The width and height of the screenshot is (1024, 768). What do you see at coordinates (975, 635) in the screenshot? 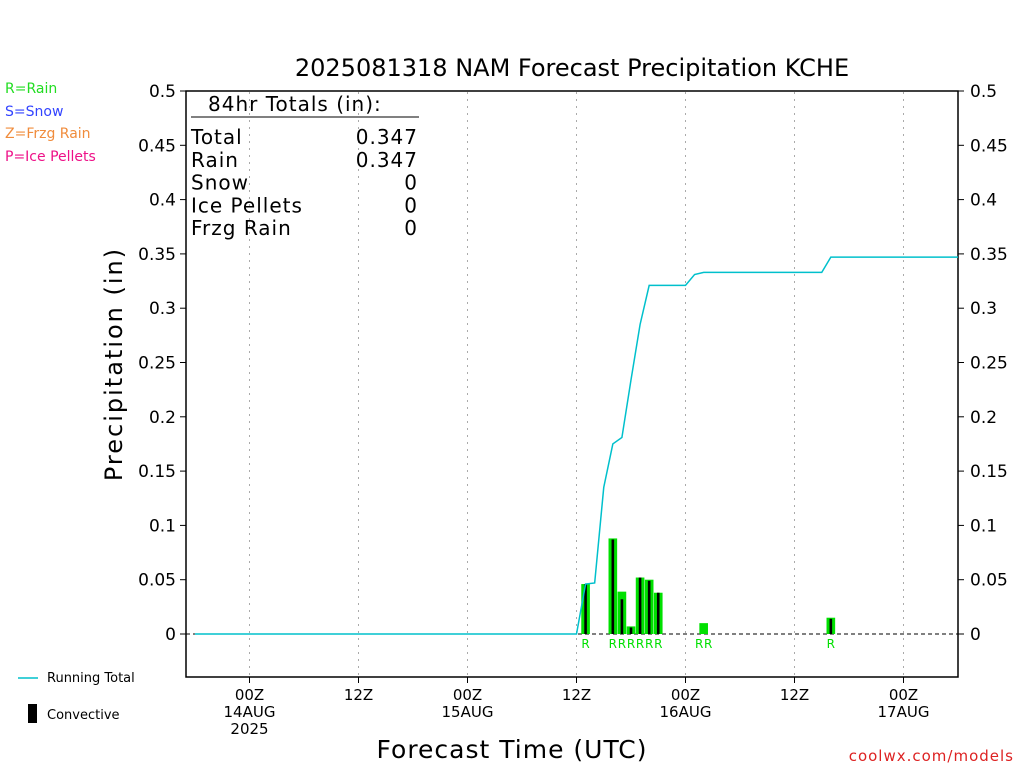
I see `y-tick-label-right-10: 0` at bounding box center [975, 635].